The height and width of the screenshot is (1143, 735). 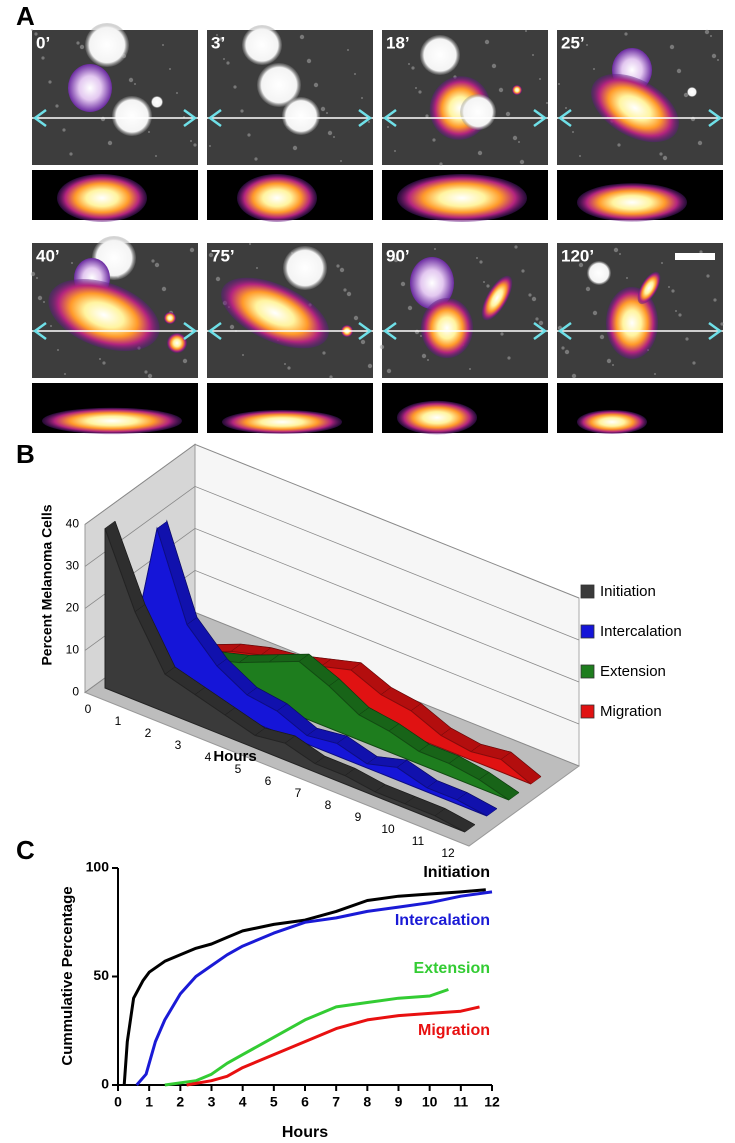 I want to click on microscopy-frame: 90’, so click(x=463, y=339).